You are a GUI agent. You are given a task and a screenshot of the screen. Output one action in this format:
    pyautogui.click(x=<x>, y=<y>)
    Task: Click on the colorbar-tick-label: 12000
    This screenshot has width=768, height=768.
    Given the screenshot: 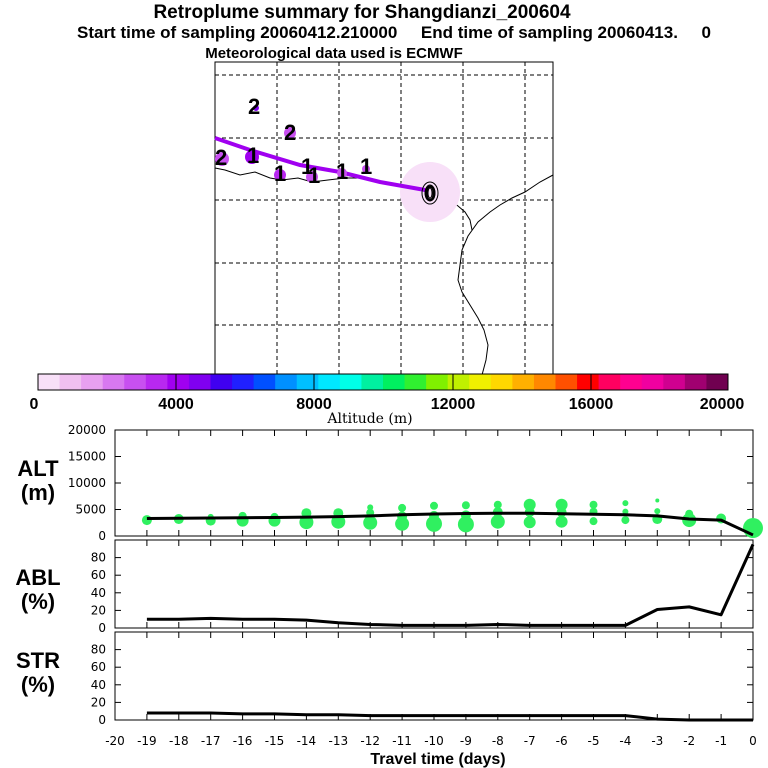 What is the action you would take?
    pyautogui.click(x=453, y=404)
    